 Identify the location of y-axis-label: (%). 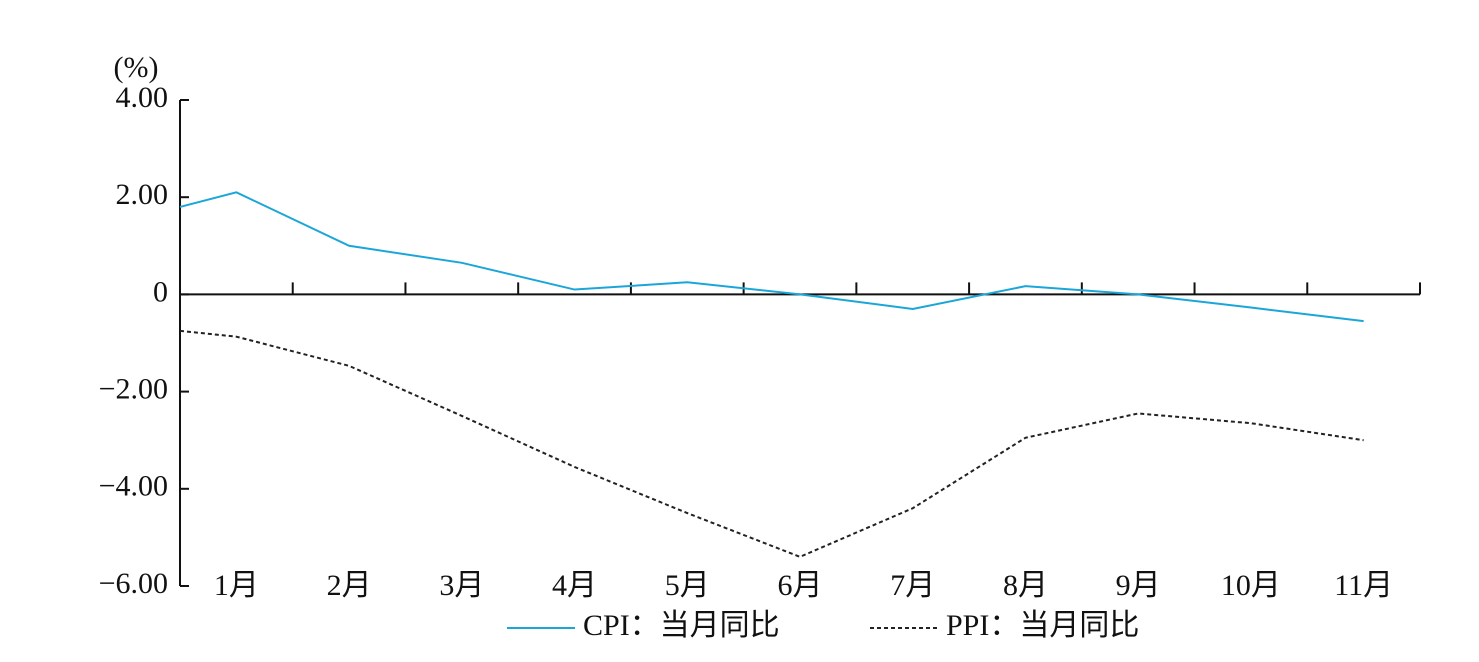
(136, 67).